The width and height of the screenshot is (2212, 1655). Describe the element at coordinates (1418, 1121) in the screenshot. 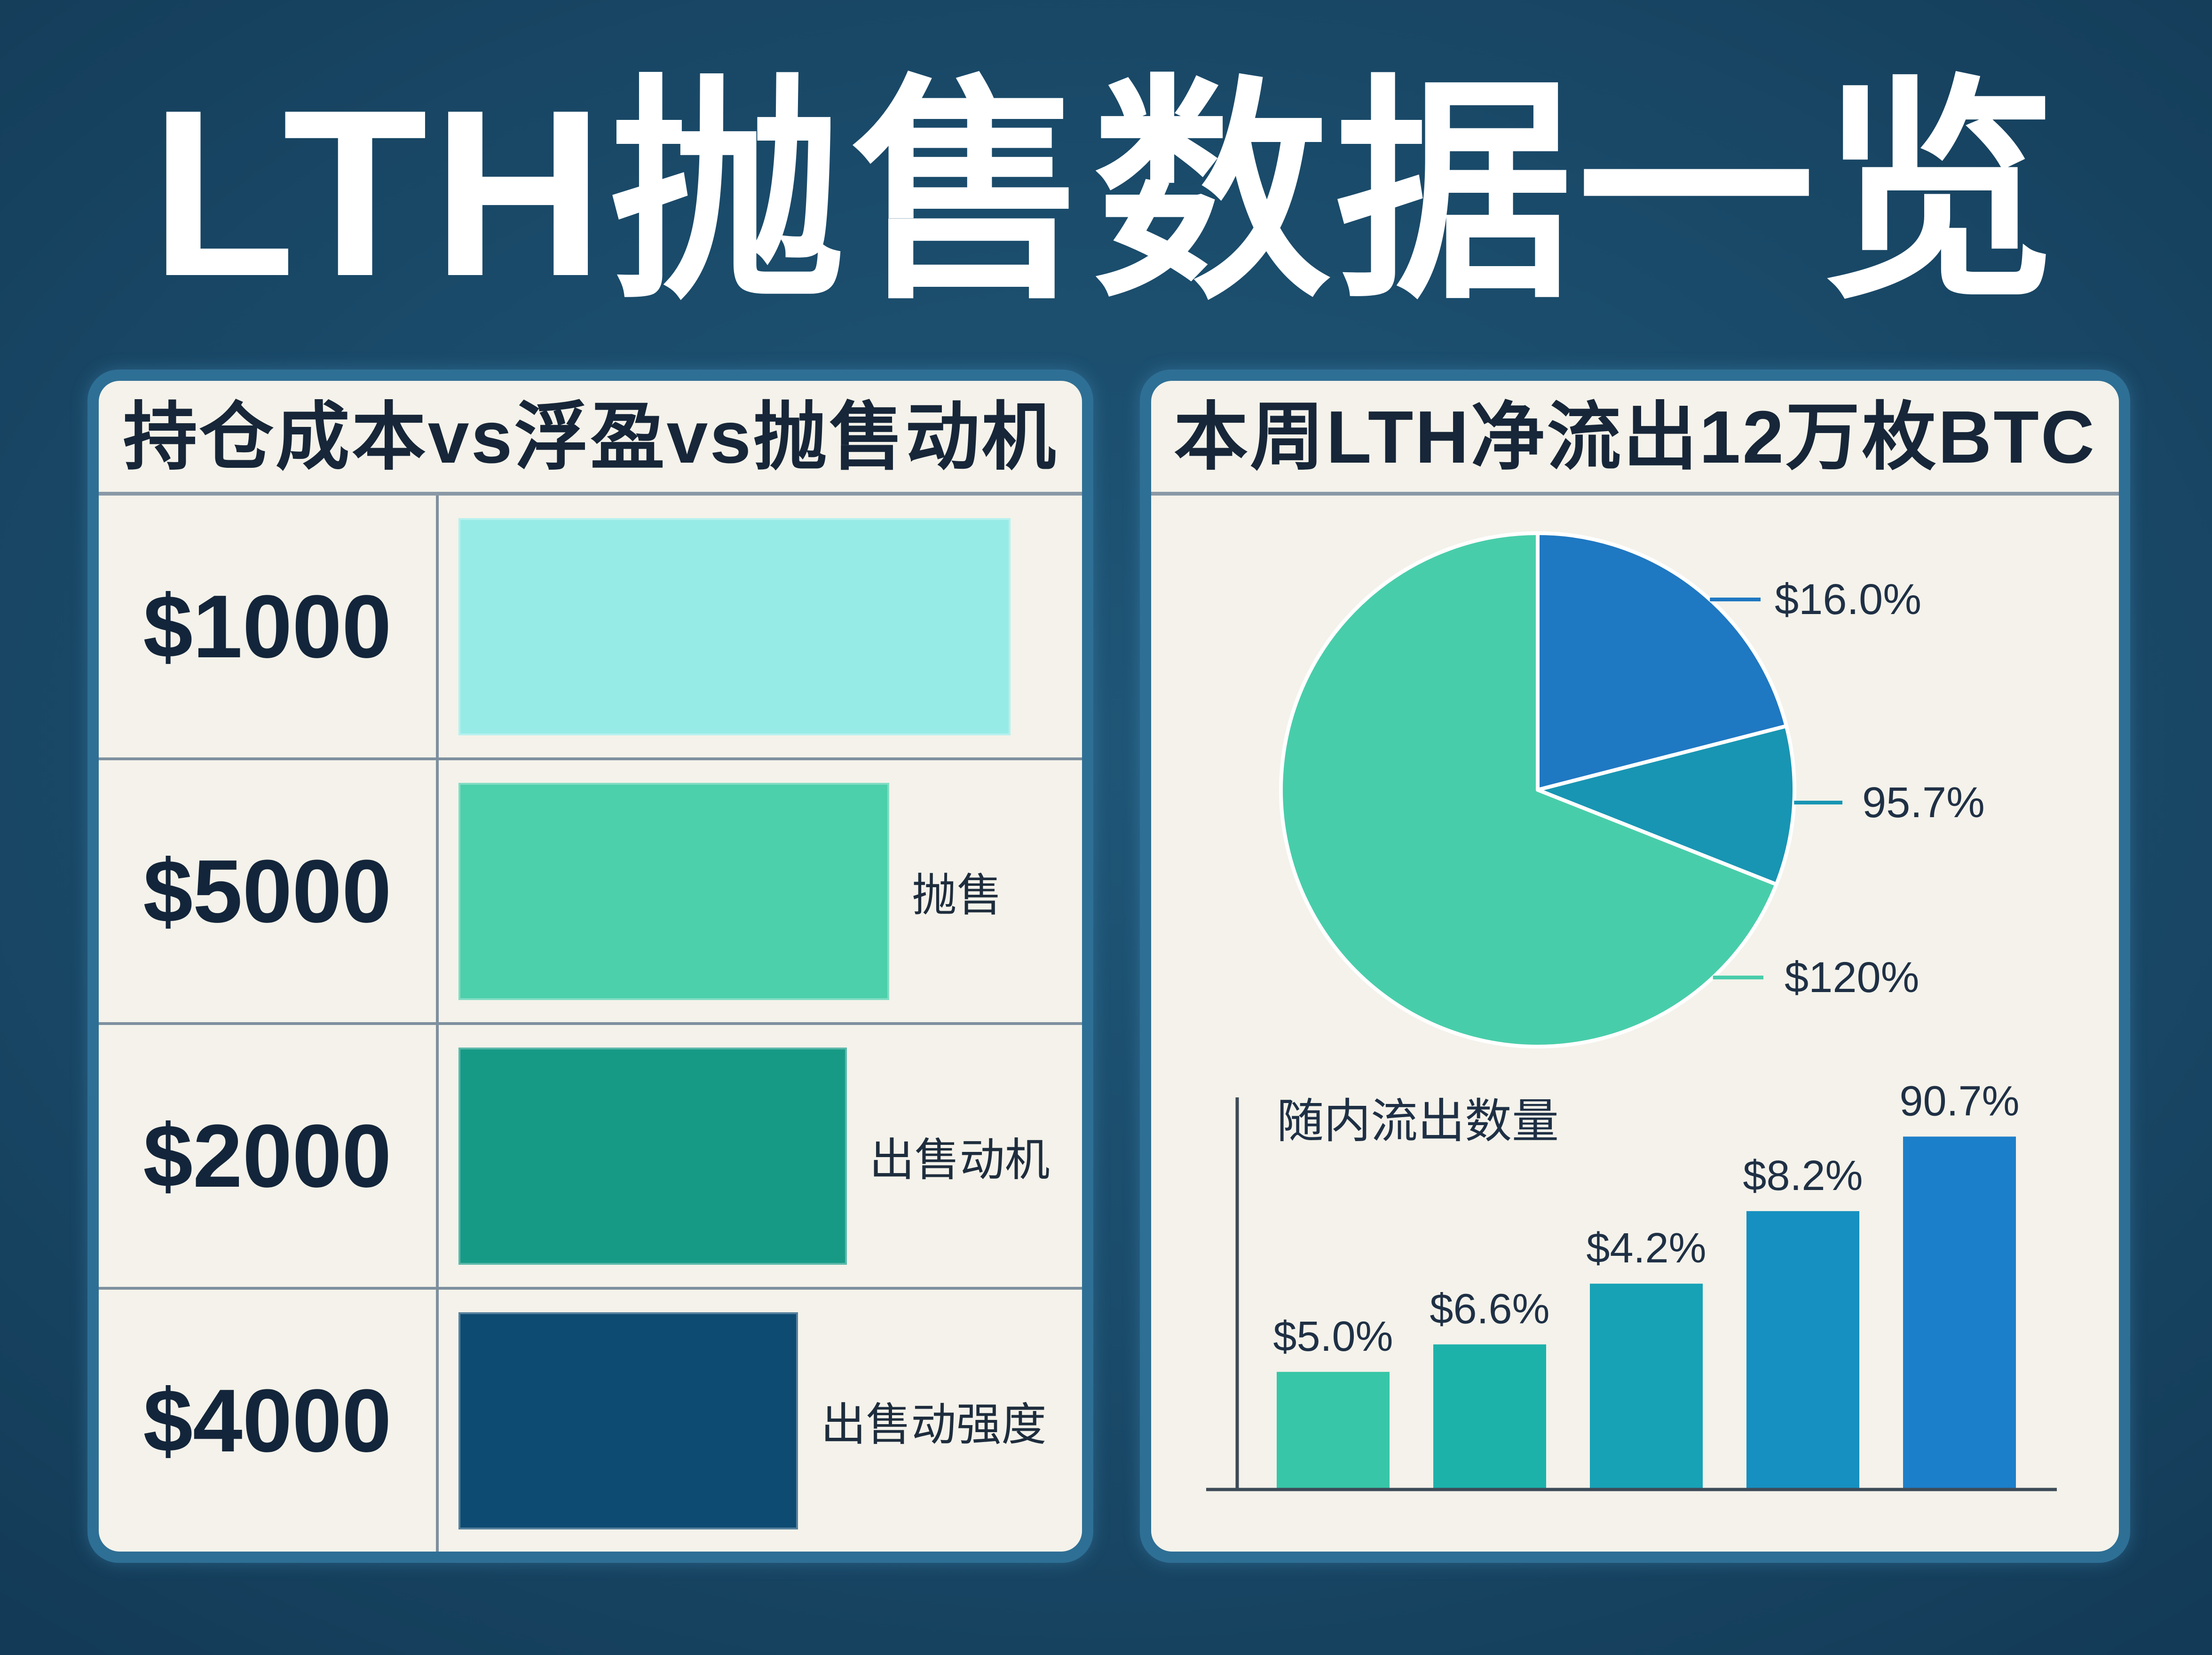

I see `bar-chart-title: 随内流出数量` at that location.